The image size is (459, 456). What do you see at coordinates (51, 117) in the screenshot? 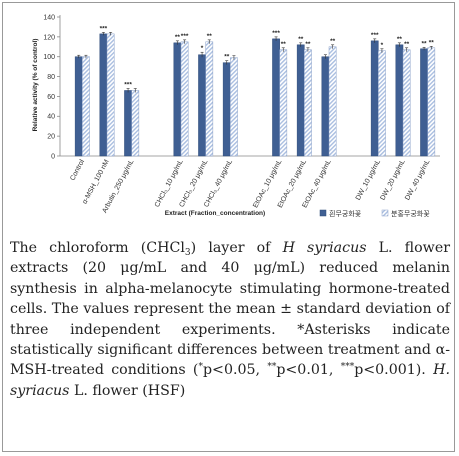
I see `y-tick-label: 40` at bounding box center [51, 117].